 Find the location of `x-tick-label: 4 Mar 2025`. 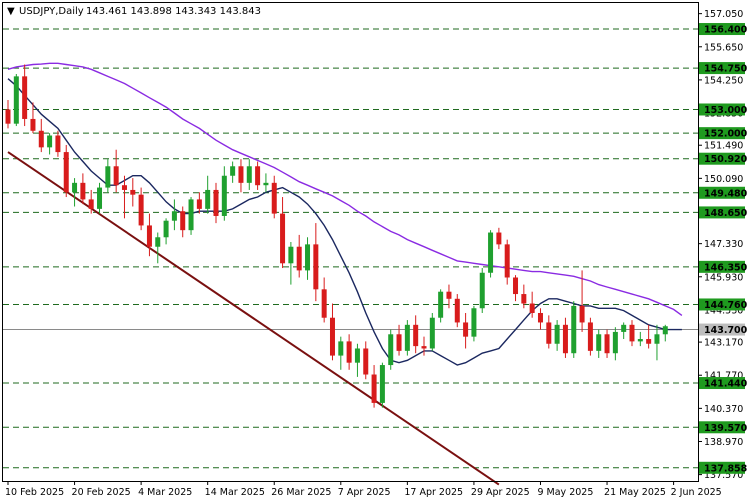

x-tick-label: 4 Mar 2025 is located at coordinates (165, 492).